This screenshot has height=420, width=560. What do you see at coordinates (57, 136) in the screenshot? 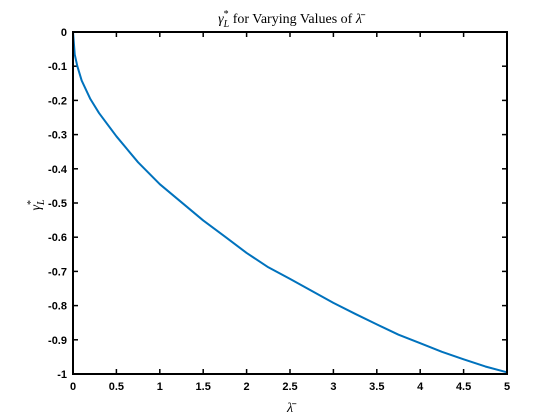
I see `y-tick-label: -0.3` at bounding box center [57, 136].